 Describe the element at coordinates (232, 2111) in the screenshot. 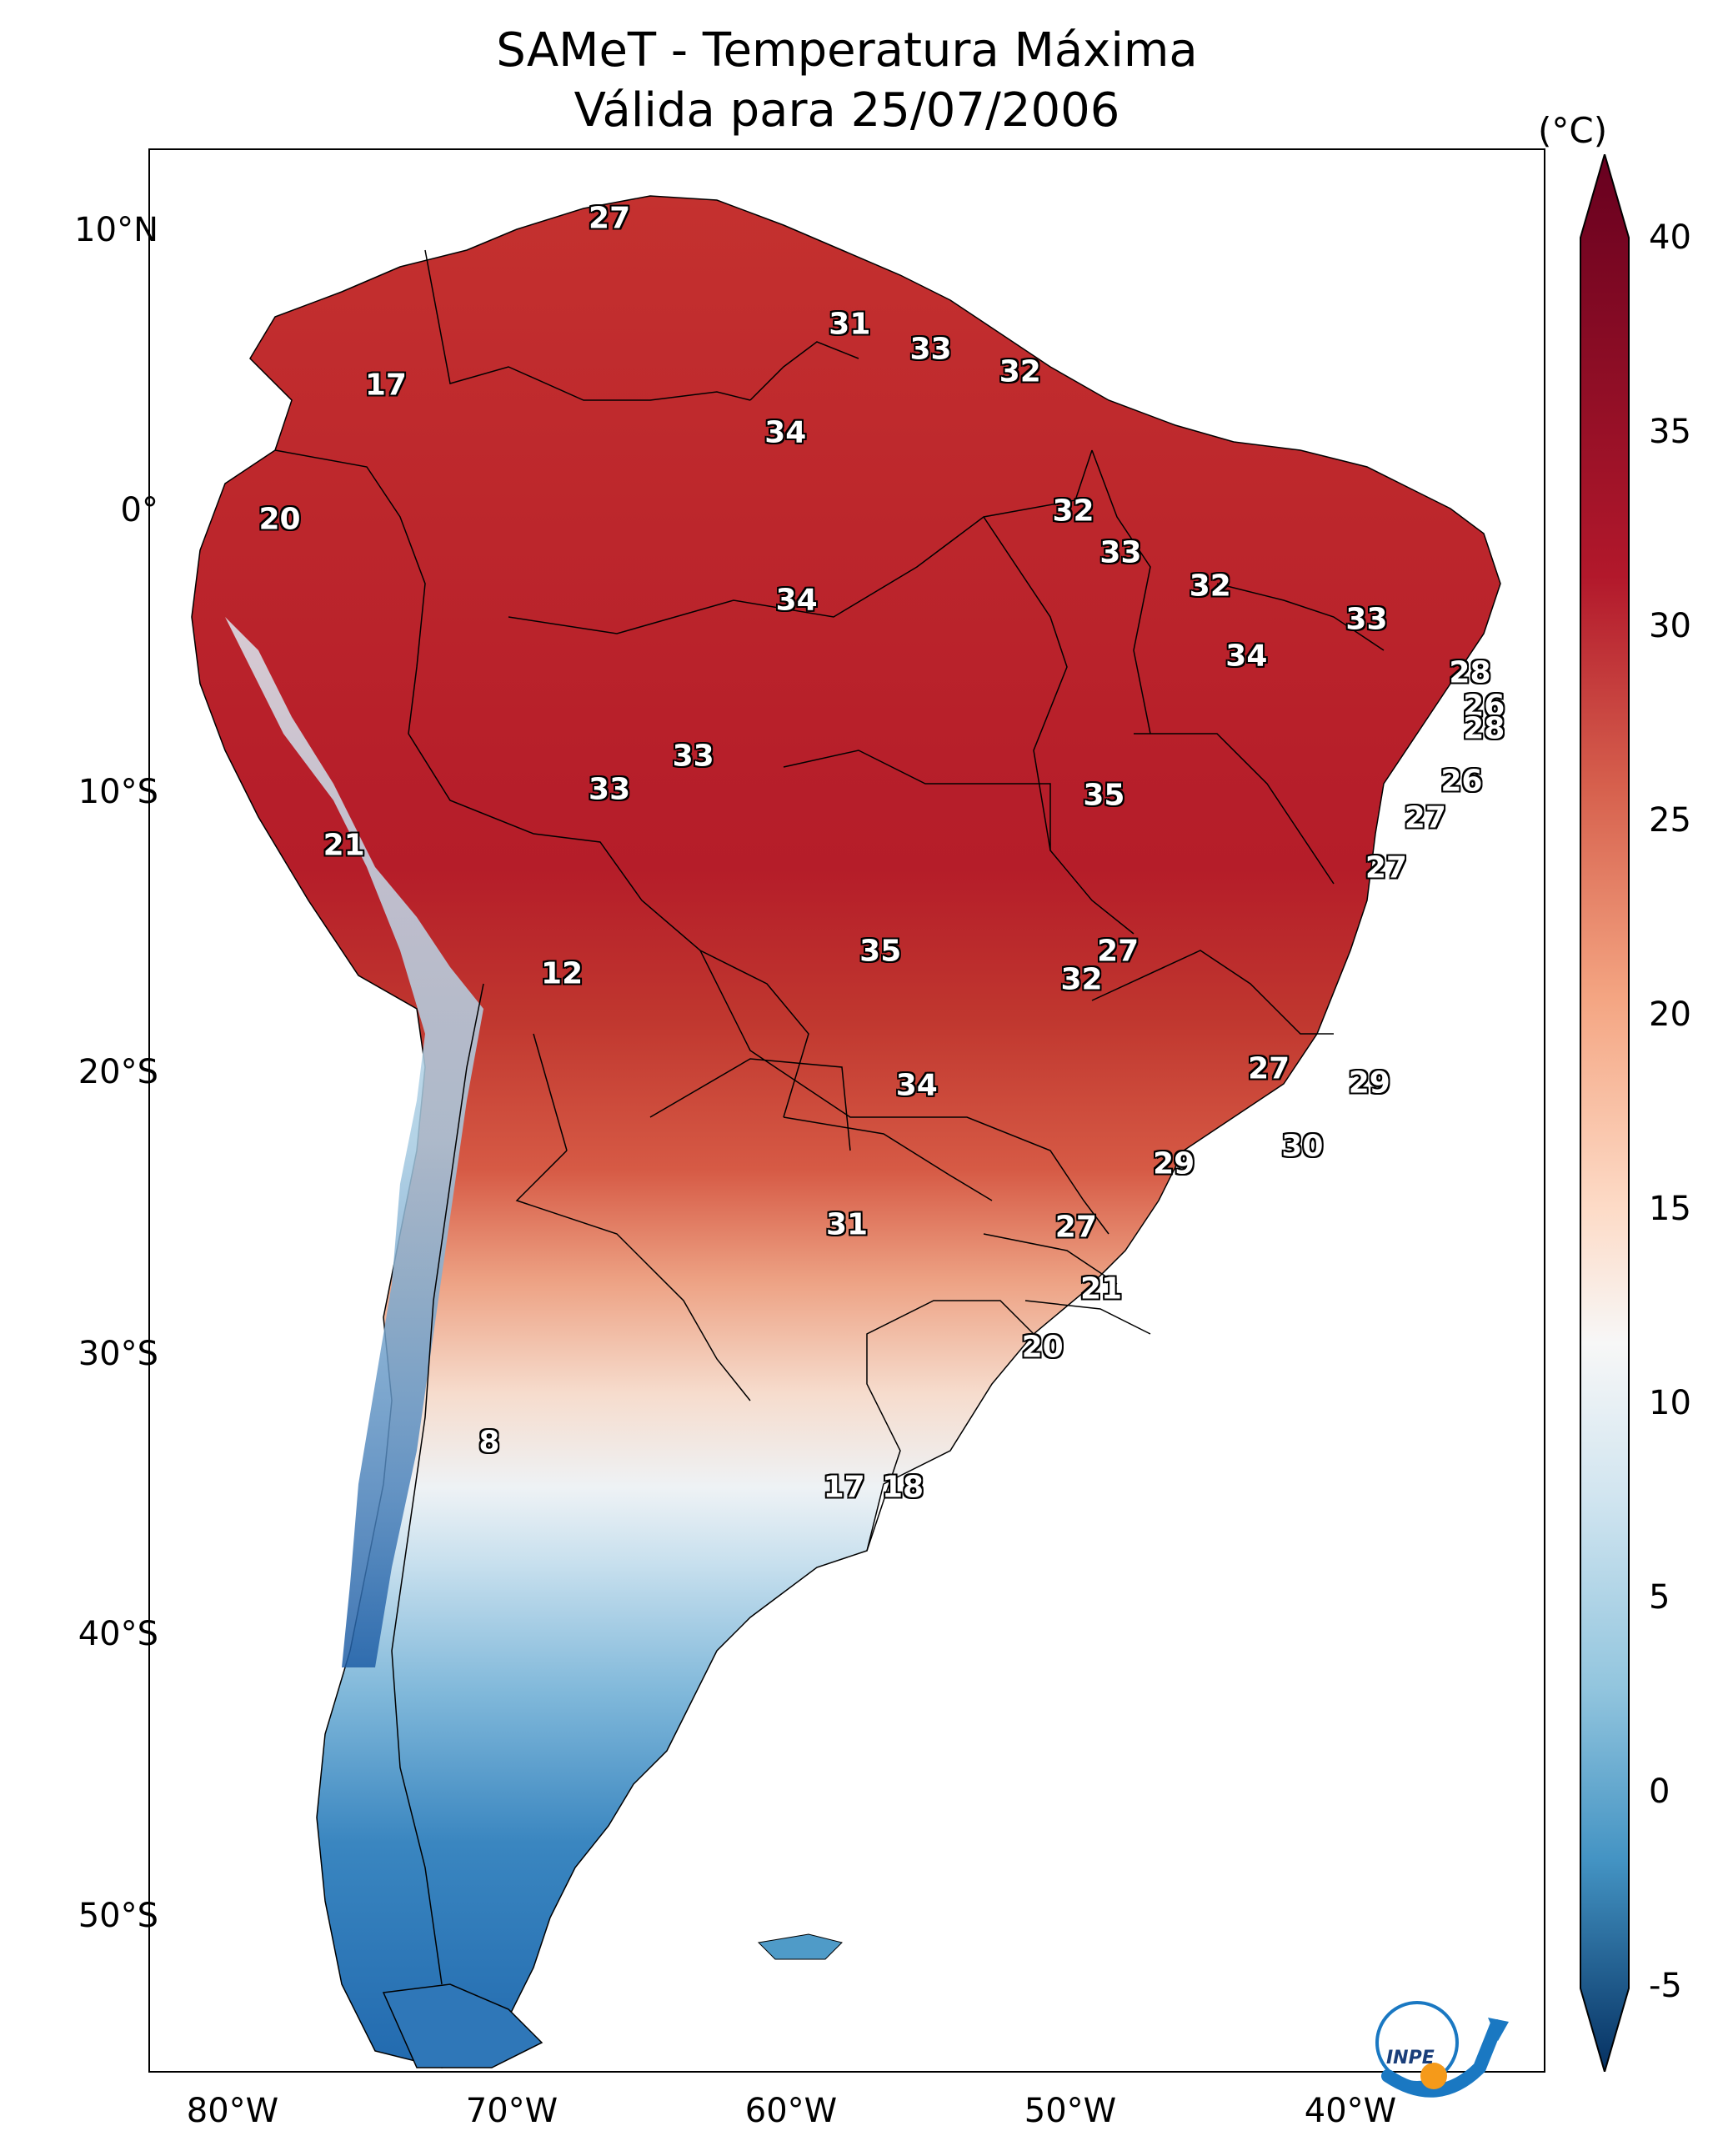

I see `lon-tick-label: 80°W` at that location.